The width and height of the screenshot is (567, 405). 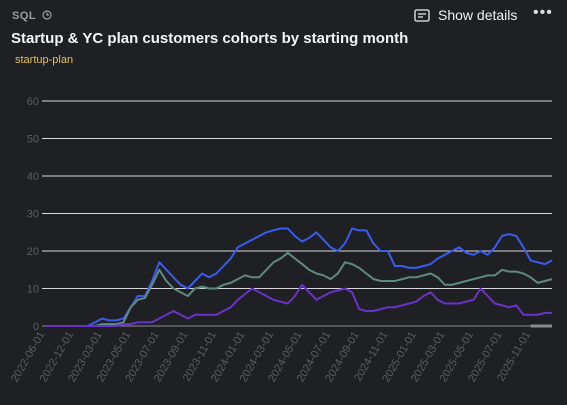 I want to click on series-line, so click(x=298, y=305).